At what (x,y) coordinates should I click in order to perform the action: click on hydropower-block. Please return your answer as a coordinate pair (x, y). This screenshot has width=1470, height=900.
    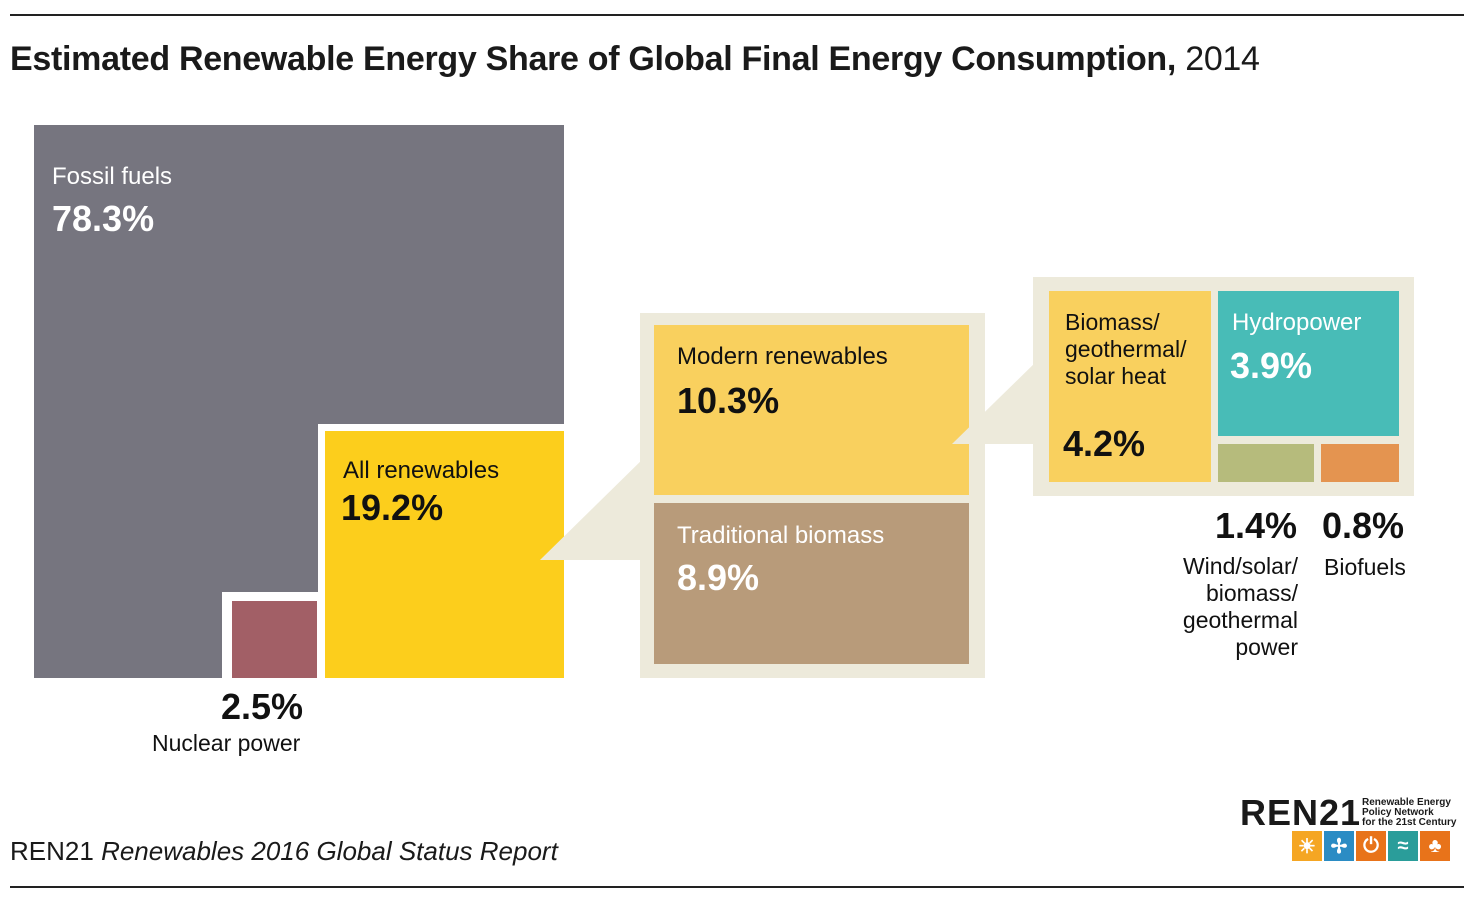
    Looking at the image, I should click on (1308, 363).